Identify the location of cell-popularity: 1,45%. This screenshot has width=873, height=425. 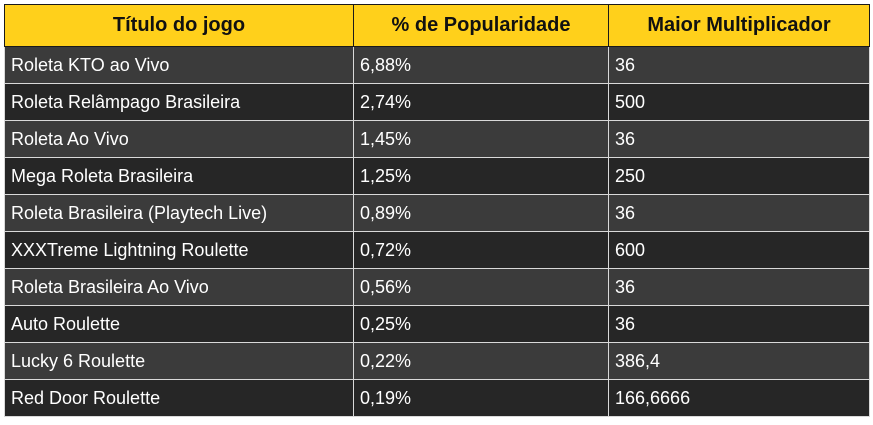
(481, 139).